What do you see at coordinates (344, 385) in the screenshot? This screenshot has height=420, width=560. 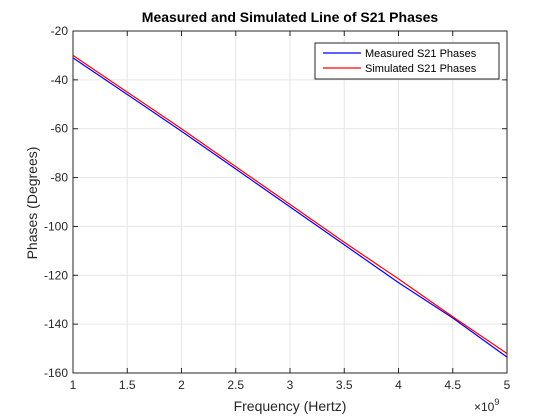 I see `x-tick-label: 3.5` at bounding box center [344, 385].